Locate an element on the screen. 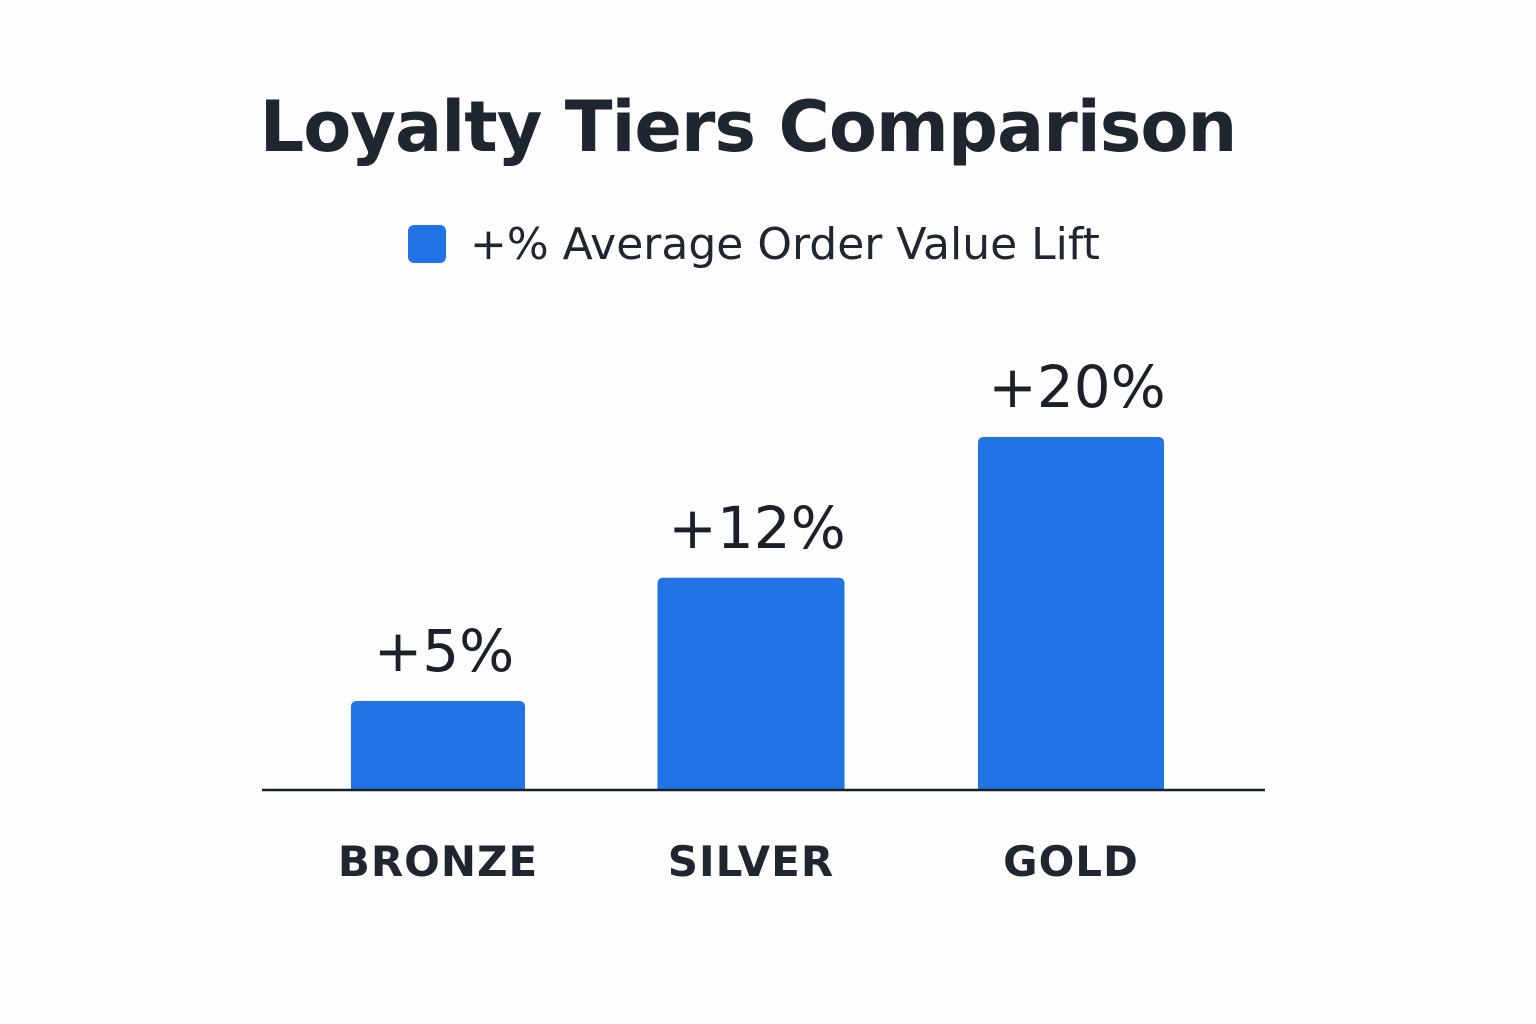 The width and height of the screenshot is (1536, 1024). value-label-silver: +12% is located at coordinates (757, 528).